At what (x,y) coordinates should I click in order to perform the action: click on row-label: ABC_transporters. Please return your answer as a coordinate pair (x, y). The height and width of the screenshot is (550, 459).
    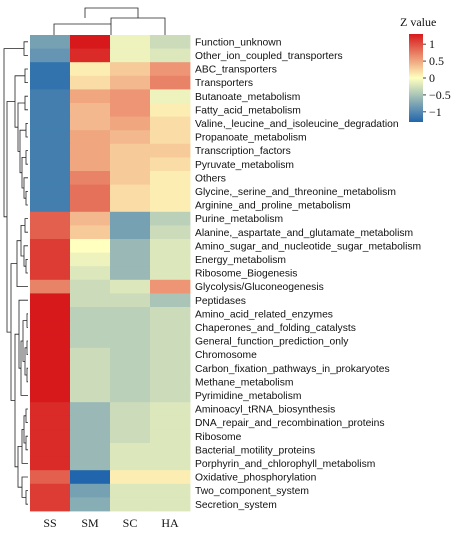
    Looking at the image, I should click on (236, 70).